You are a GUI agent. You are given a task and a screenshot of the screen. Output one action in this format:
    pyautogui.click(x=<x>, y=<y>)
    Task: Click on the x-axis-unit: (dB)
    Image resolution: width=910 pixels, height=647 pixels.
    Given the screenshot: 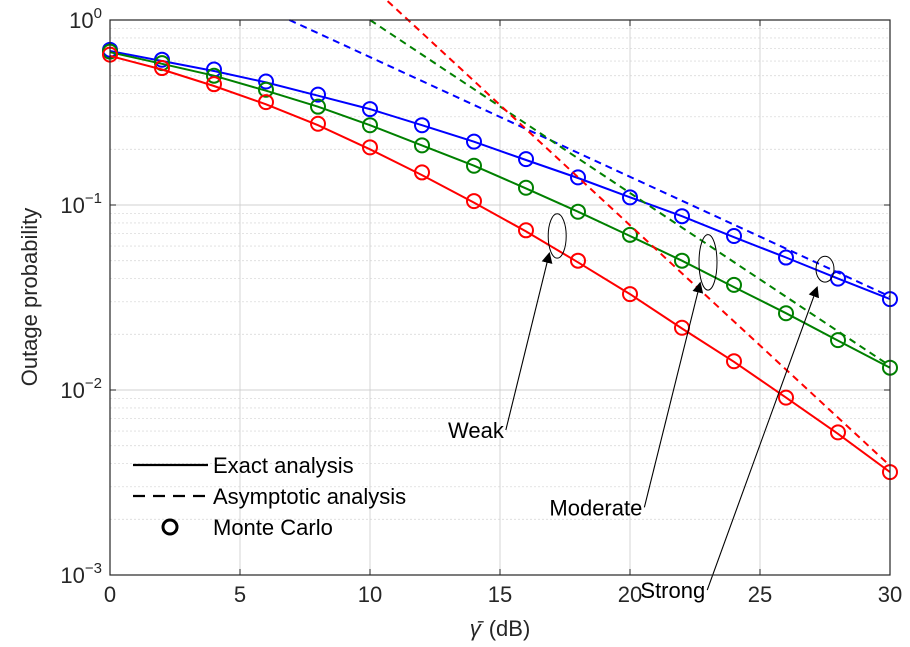 What is the action you would take?
    pyautogui.click(x=510, y=628)
    